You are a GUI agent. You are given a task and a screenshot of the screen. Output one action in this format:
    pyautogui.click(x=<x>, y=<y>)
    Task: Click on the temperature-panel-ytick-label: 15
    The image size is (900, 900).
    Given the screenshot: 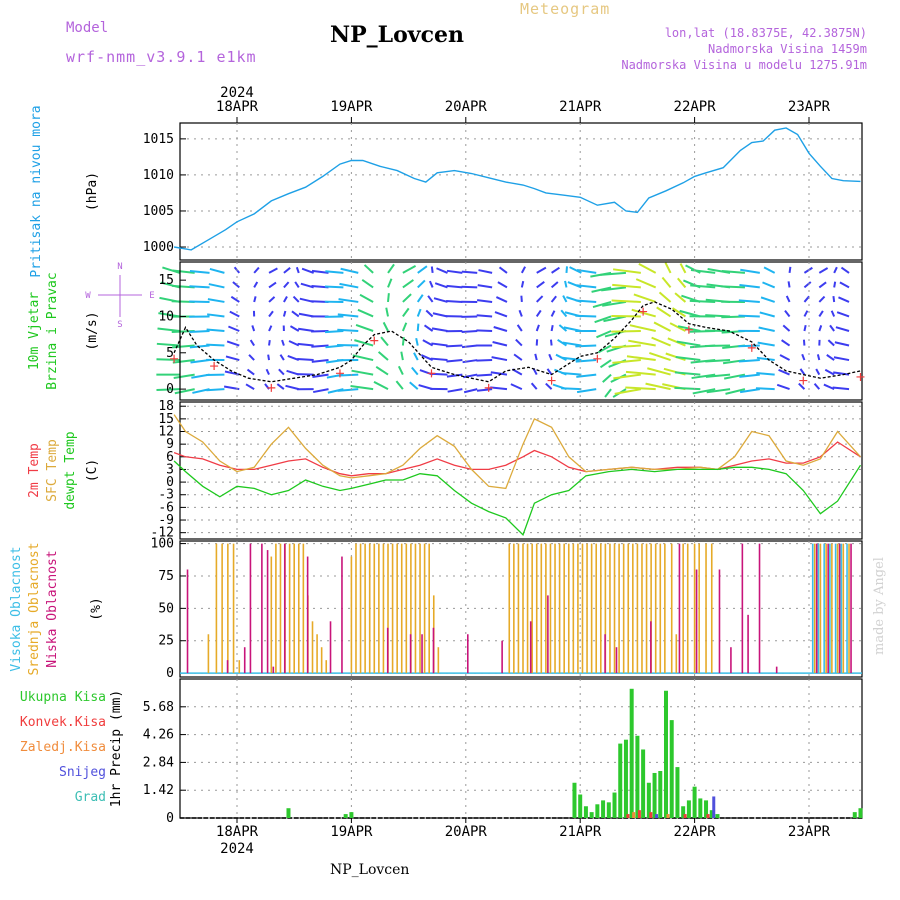 What is the action you would take?
    pyautogui.click(x=166, y=419)
    